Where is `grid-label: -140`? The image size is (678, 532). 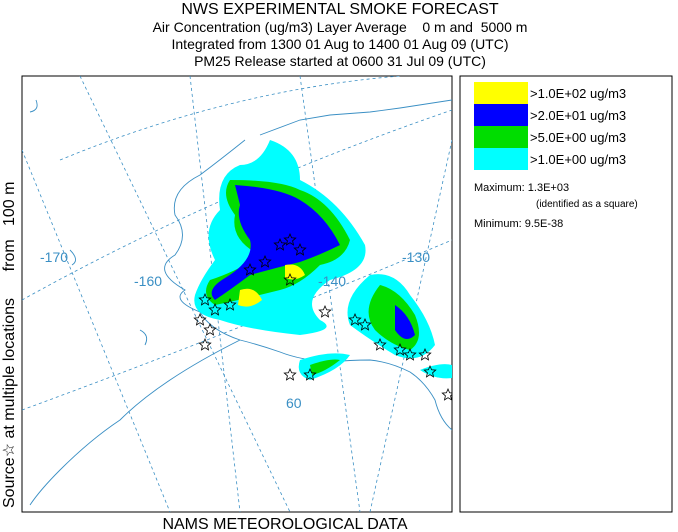 grid-label: -140 is located at coordinates (332, 281).